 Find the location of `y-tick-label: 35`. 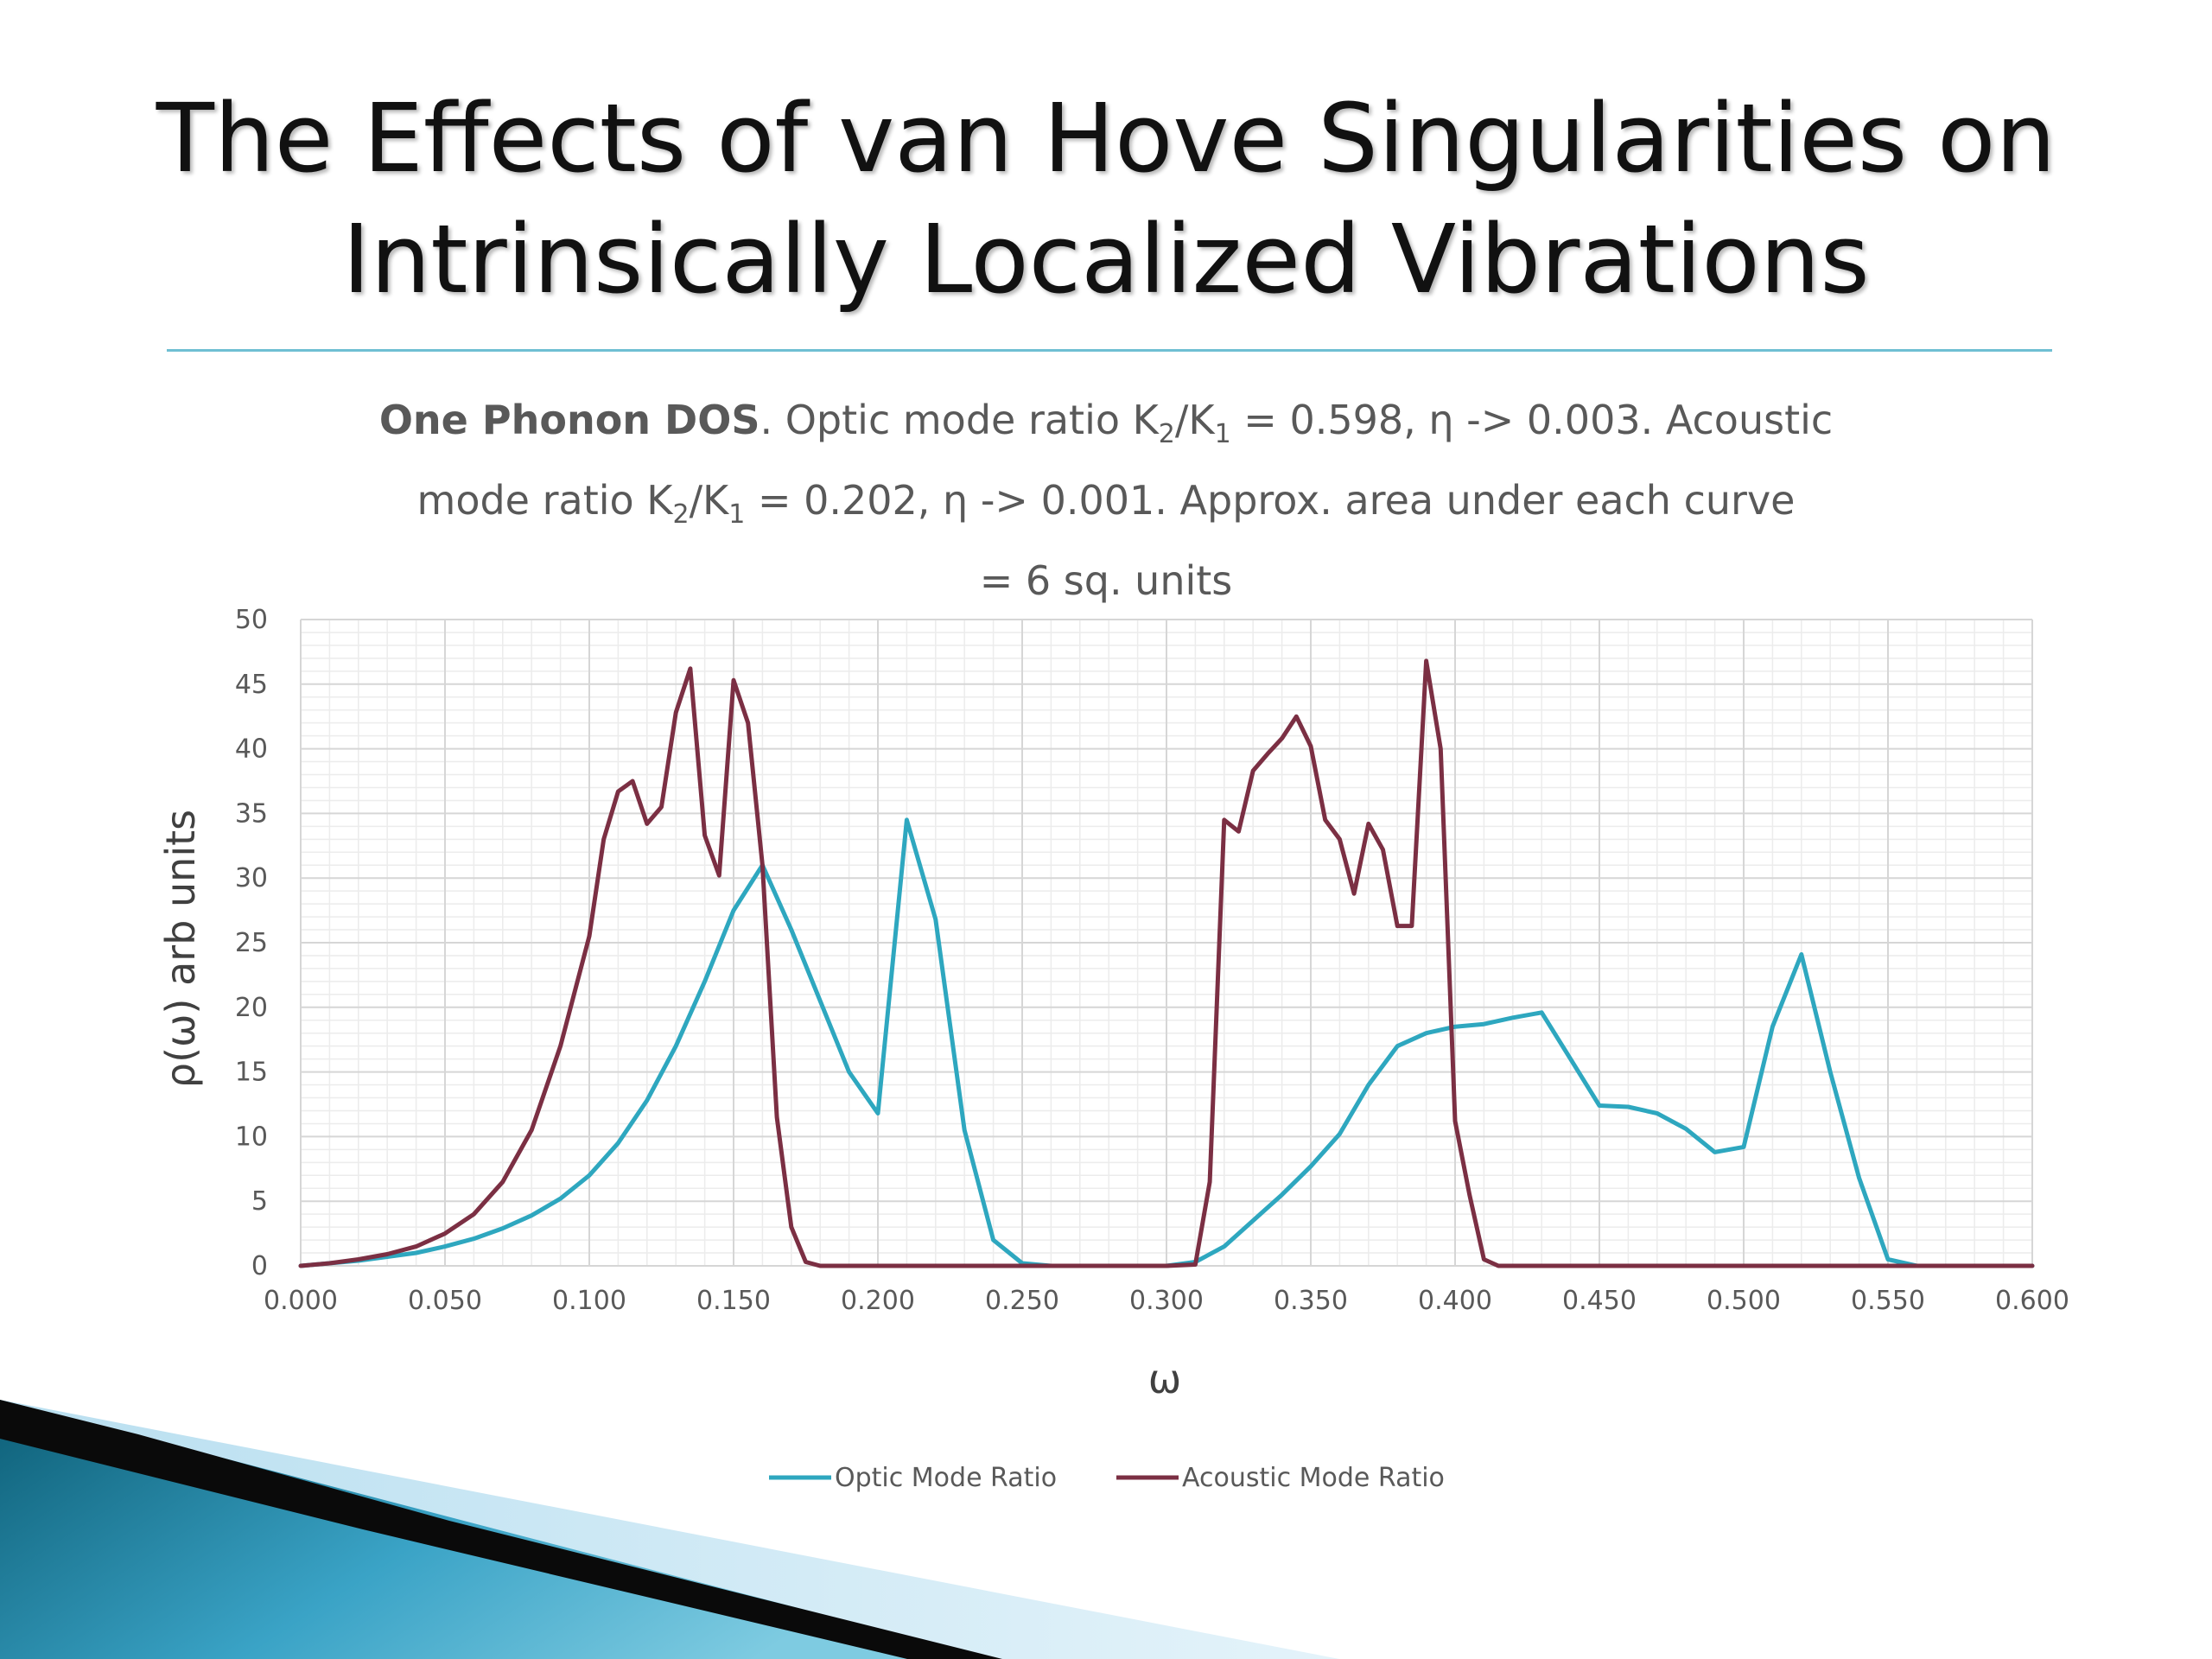

y-tick-label: 35 is located at coordinates (251, 813).